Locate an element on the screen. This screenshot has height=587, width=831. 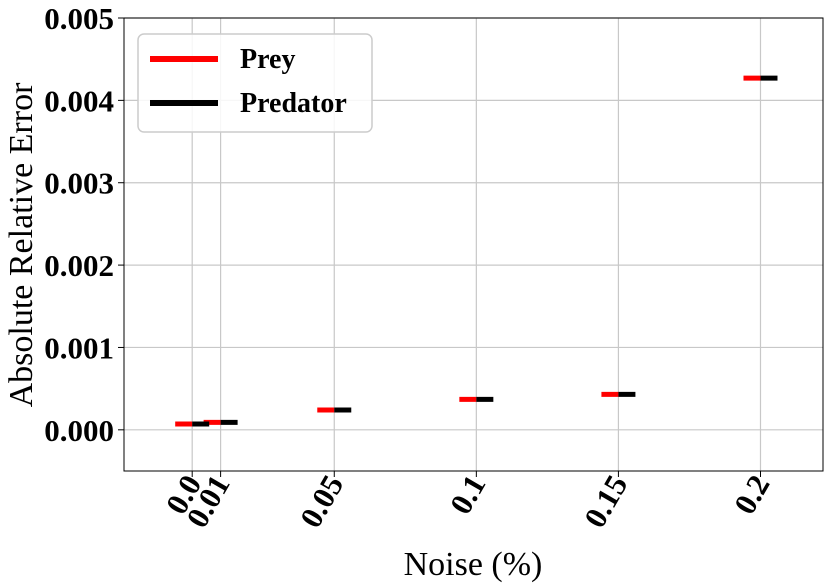
y-tick-label: 0.005 is located at coordinates (79, 18).